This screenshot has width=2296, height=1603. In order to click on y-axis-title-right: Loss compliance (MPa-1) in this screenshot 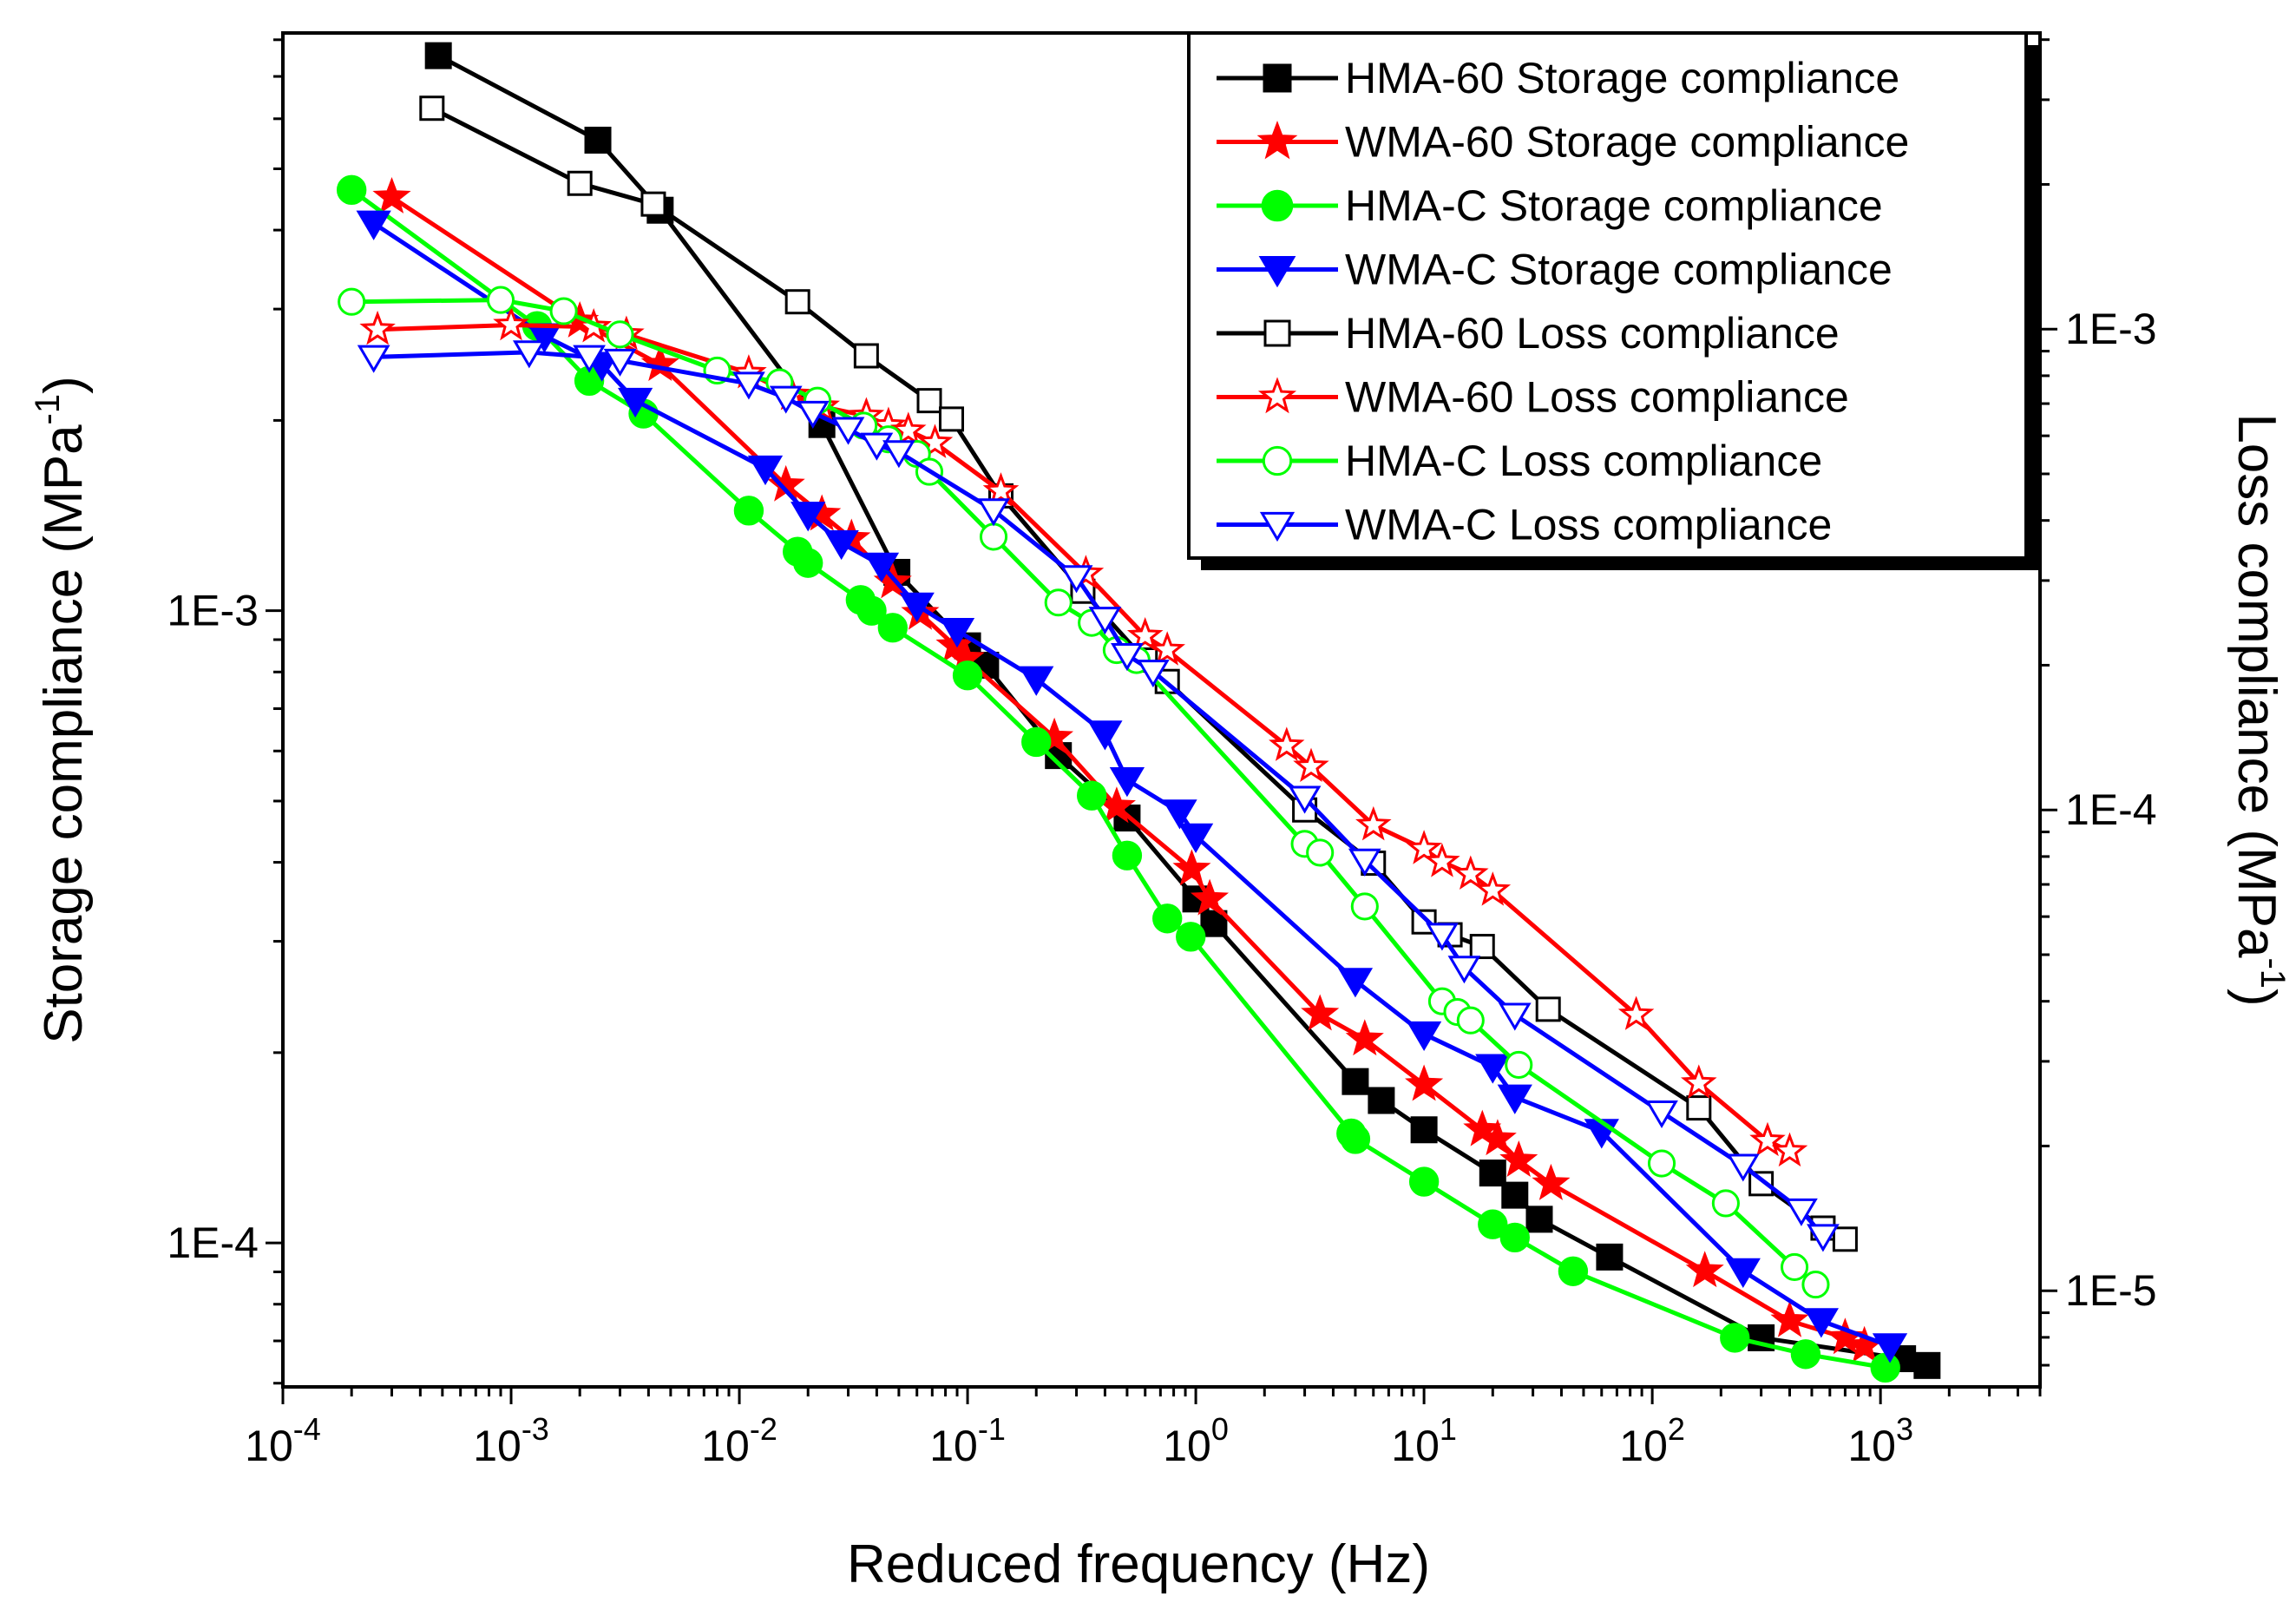, I will do `click(2259, 710)`.